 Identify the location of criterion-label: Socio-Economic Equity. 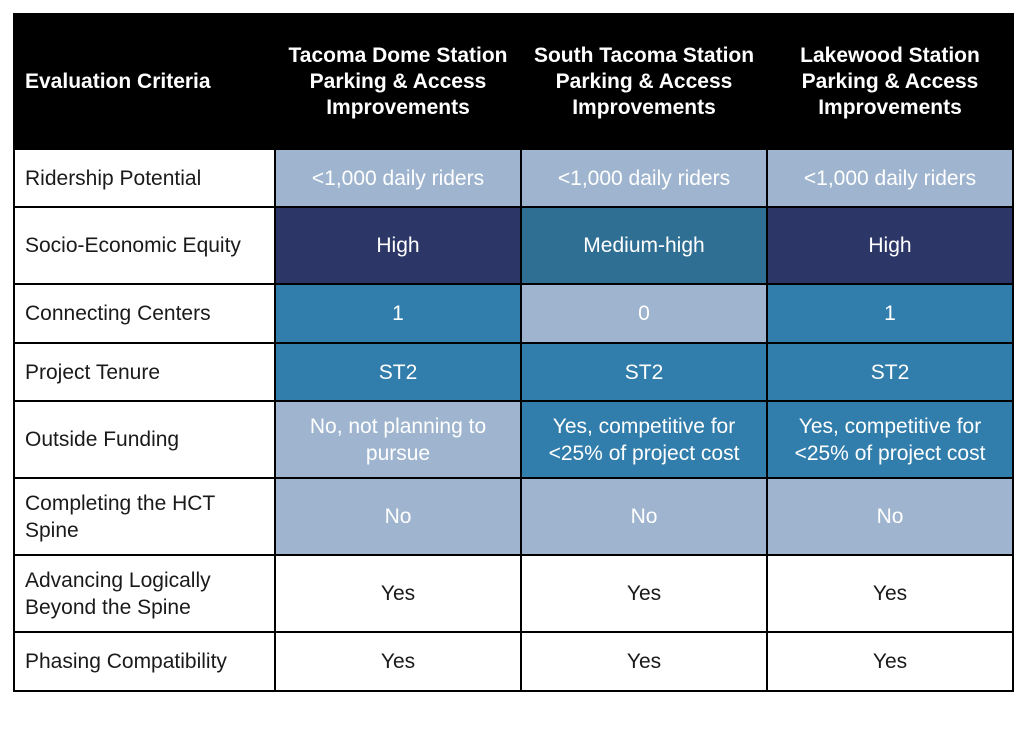
(144, 245).